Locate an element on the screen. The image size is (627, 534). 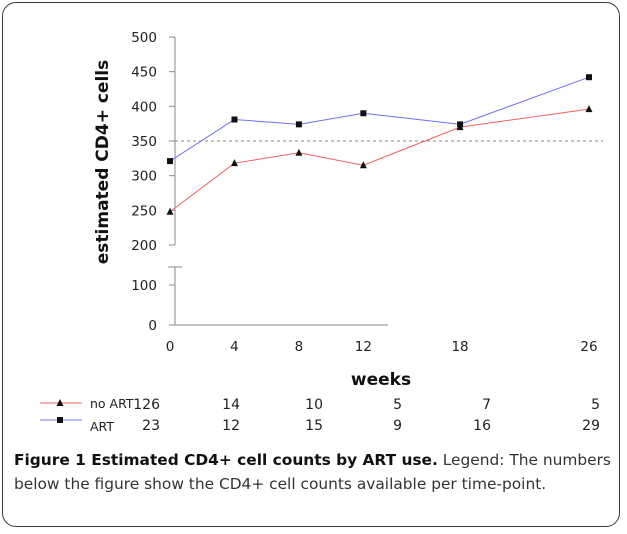
x-tick-label: 4 is located at coordinates (234, 347).